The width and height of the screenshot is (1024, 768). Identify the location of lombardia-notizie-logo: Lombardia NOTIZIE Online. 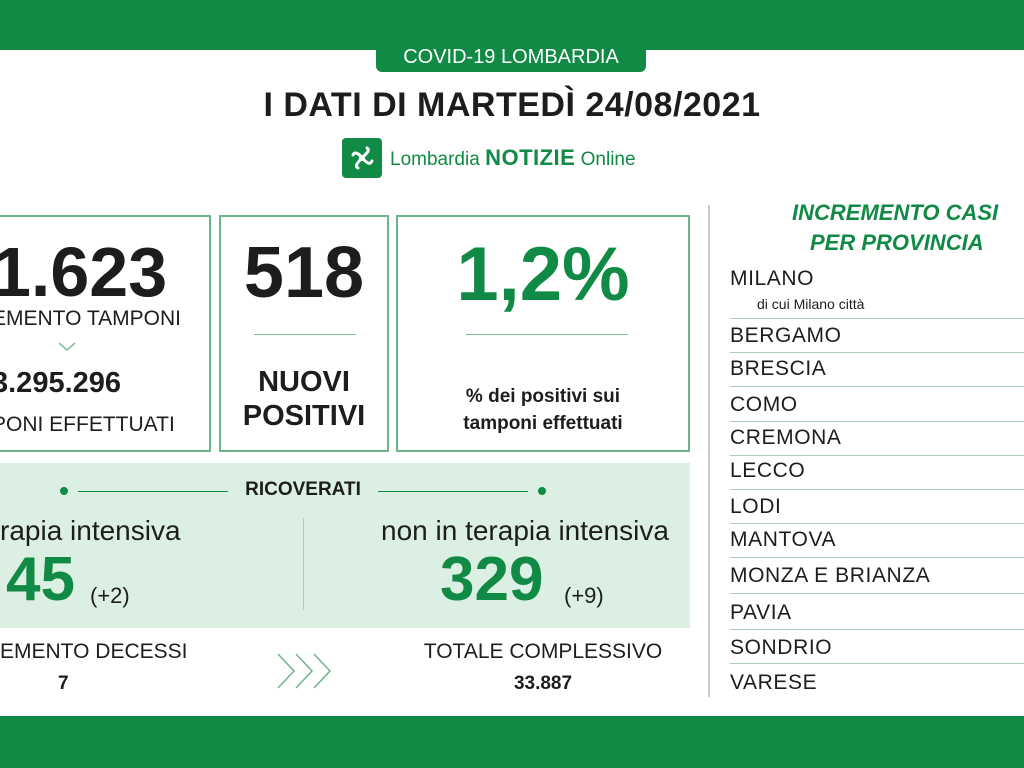
(489, 158).